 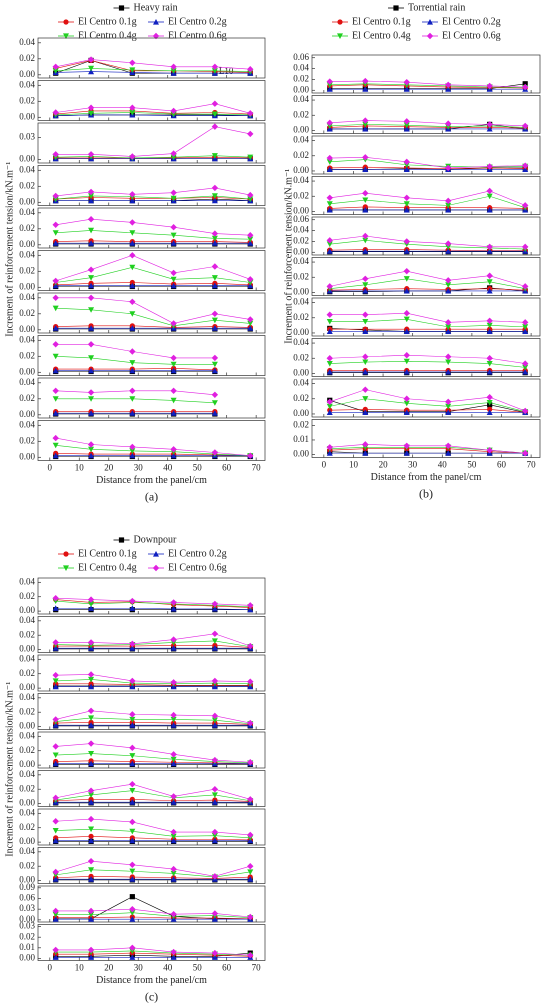 I want to click on x-tick-label: 40, so click(x=168, y=468).